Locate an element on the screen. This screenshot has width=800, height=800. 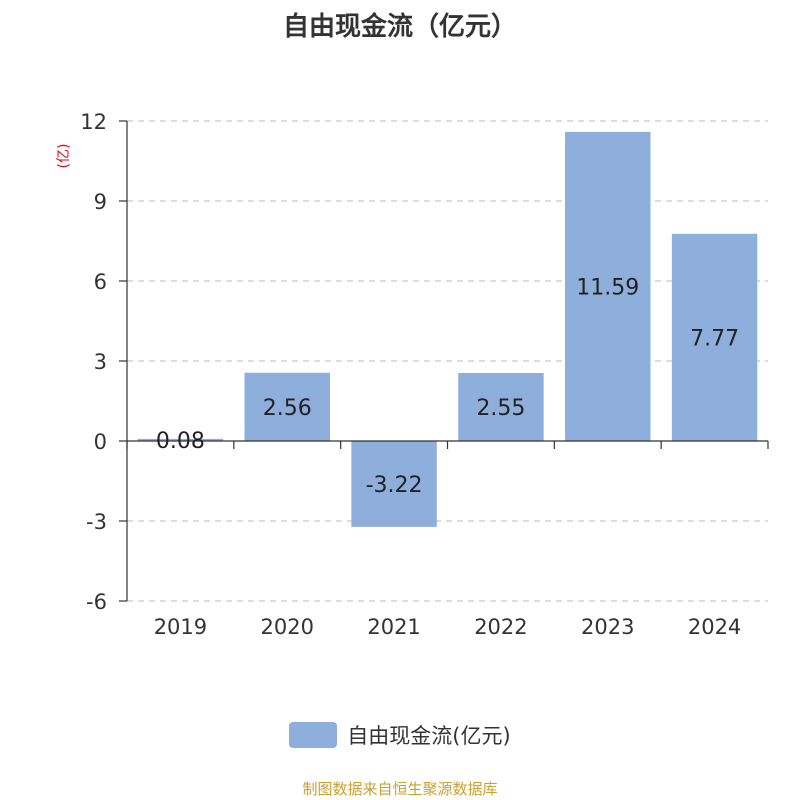
x-tick-label: 2023 is located at coordinates (607, 627).